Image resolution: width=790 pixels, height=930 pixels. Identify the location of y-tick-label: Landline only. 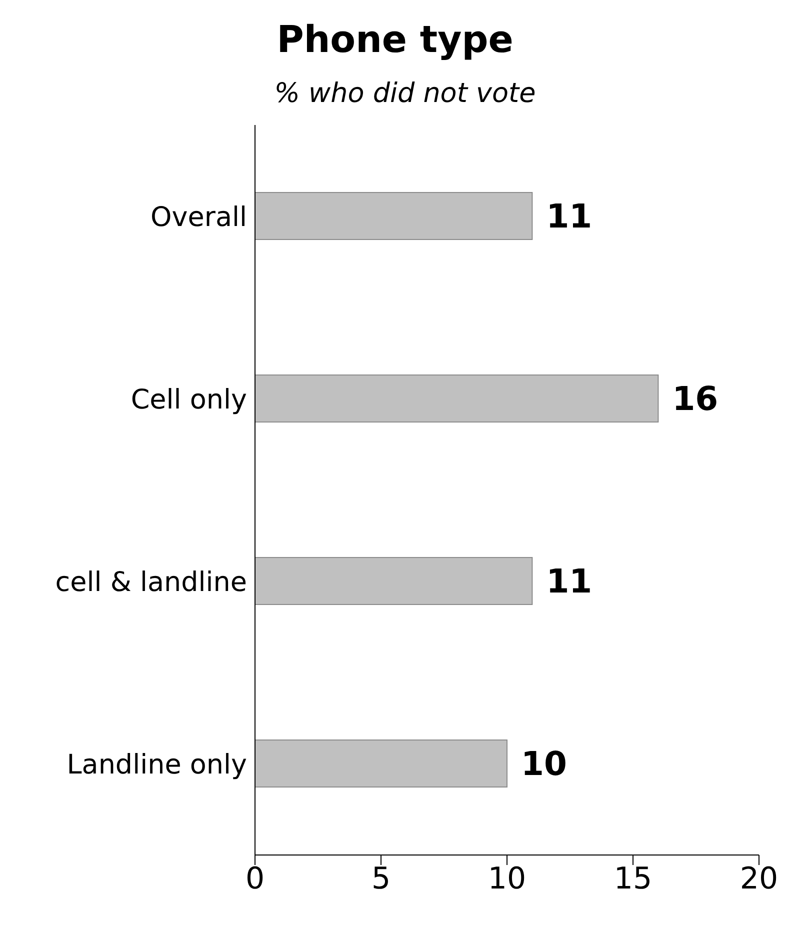
(157, 764).